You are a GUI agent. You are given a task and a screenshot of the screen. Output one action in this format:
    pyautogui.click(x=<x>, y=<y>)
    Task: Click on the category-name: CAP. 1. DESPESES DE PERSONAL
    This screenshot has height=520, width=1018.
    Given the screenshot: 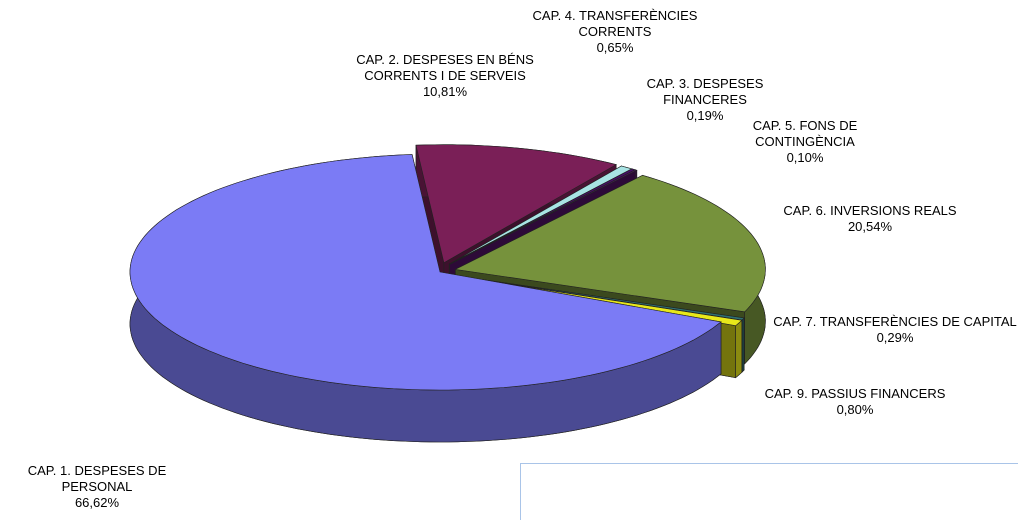 What is the action you would take?
    pyautogui.click(x=97, y=478)
    